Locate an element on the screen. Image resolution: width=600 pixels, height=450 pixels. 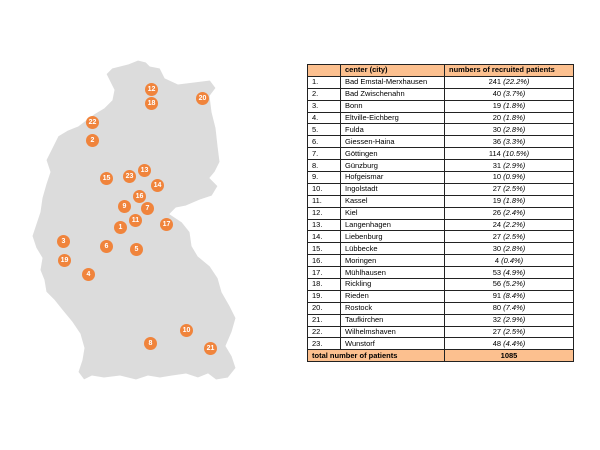
row-patient-percent: (10.5%) is located at coordinates (516, 153).